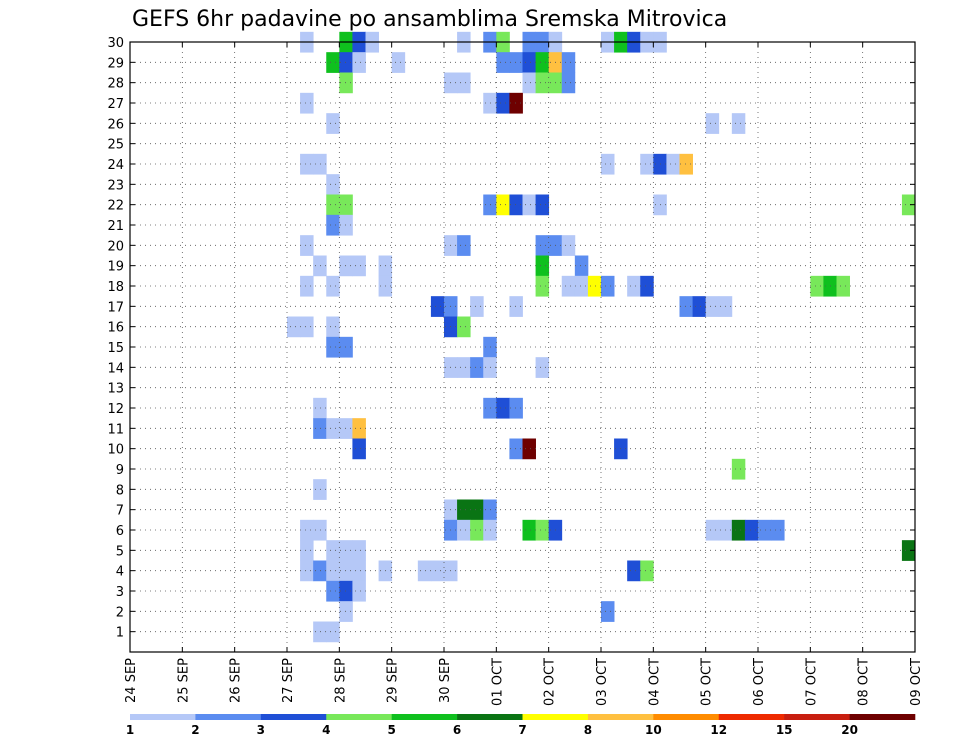  What do you see at coordinates (120, 470) in the screenshot?
I see `y-tick-label: 9` at bounding box center [120, 470].